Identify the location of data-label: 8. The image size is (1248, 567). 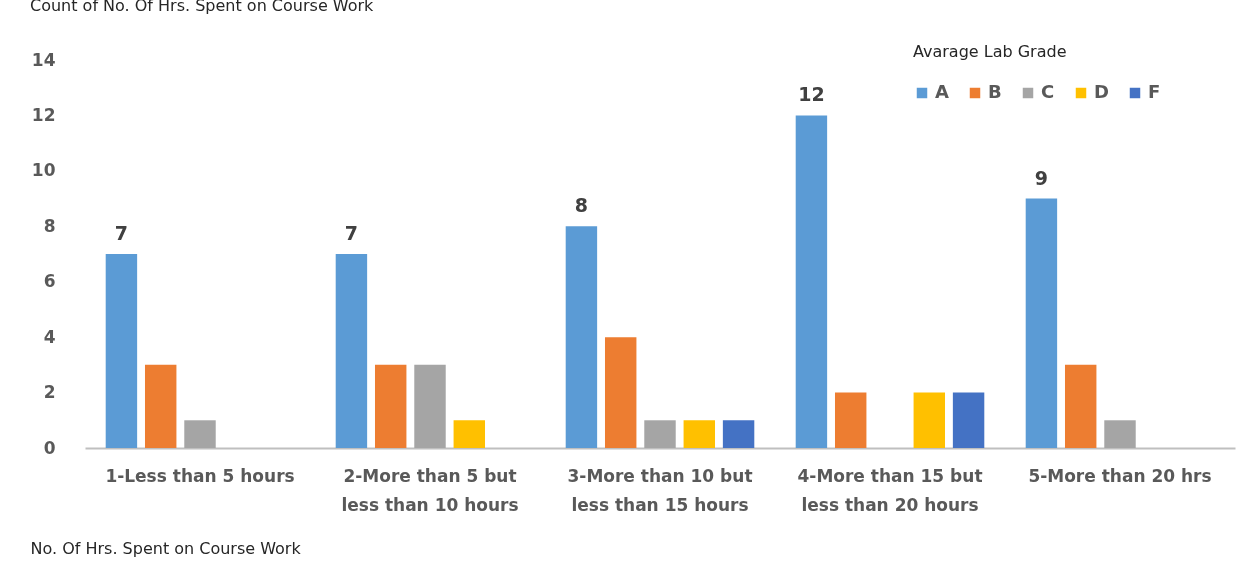
(581, 205).